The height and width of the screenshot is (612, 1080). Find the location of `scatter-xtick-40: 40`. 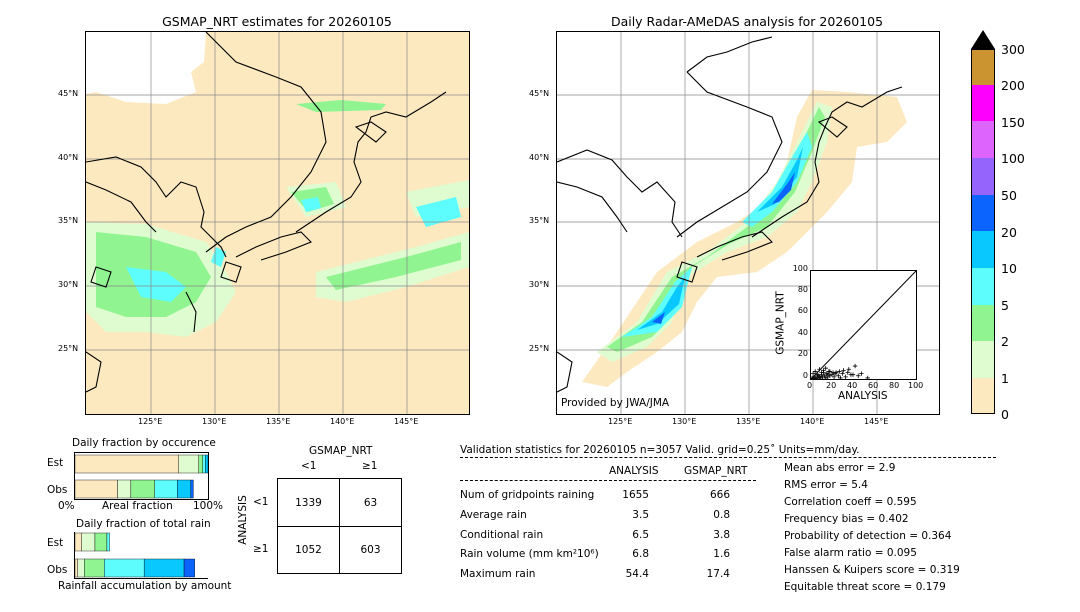

scatter-xtick-40: 40 is located at coordinates (852, 385).